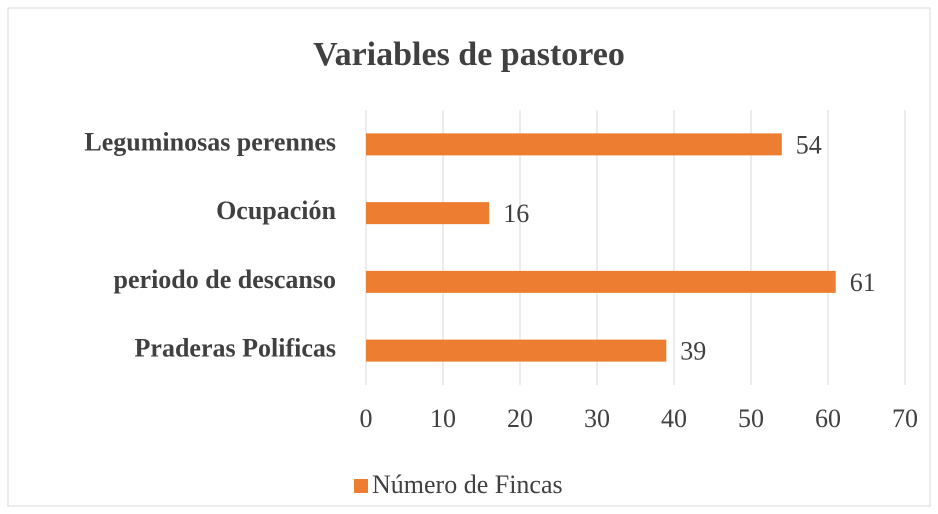  Describe the element at coordinates (361, 486) in the screenshot. I see `legend-swatch` at that location.